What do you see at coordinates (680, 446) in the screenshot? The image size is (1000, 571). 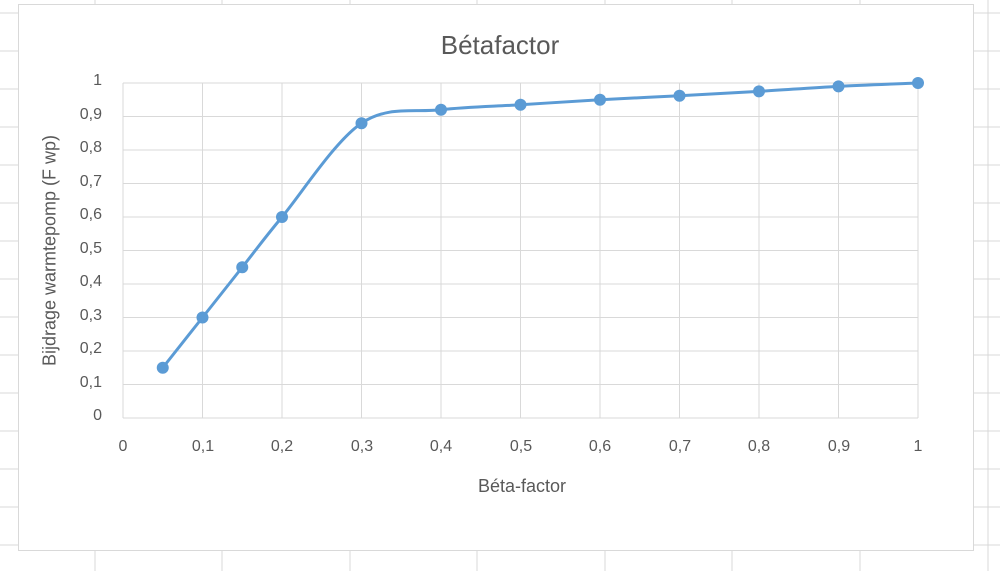 I see `x-tick: 0,7` at bounding box center [680, 446].